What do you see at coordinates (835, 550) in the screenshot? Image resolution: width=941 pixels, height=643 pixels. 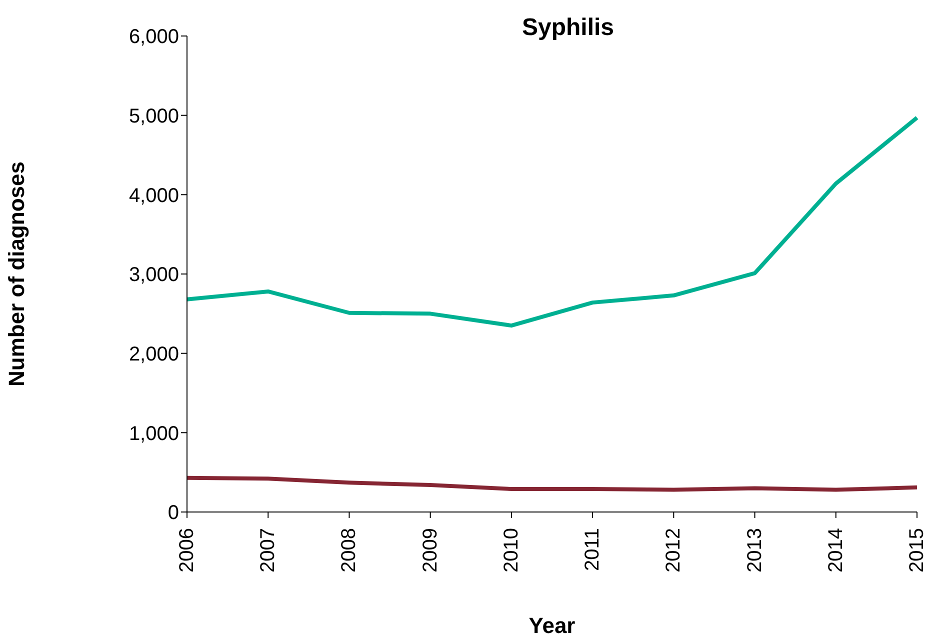 I see `x-tick-label: 2014` at bounding box center [835, 550].